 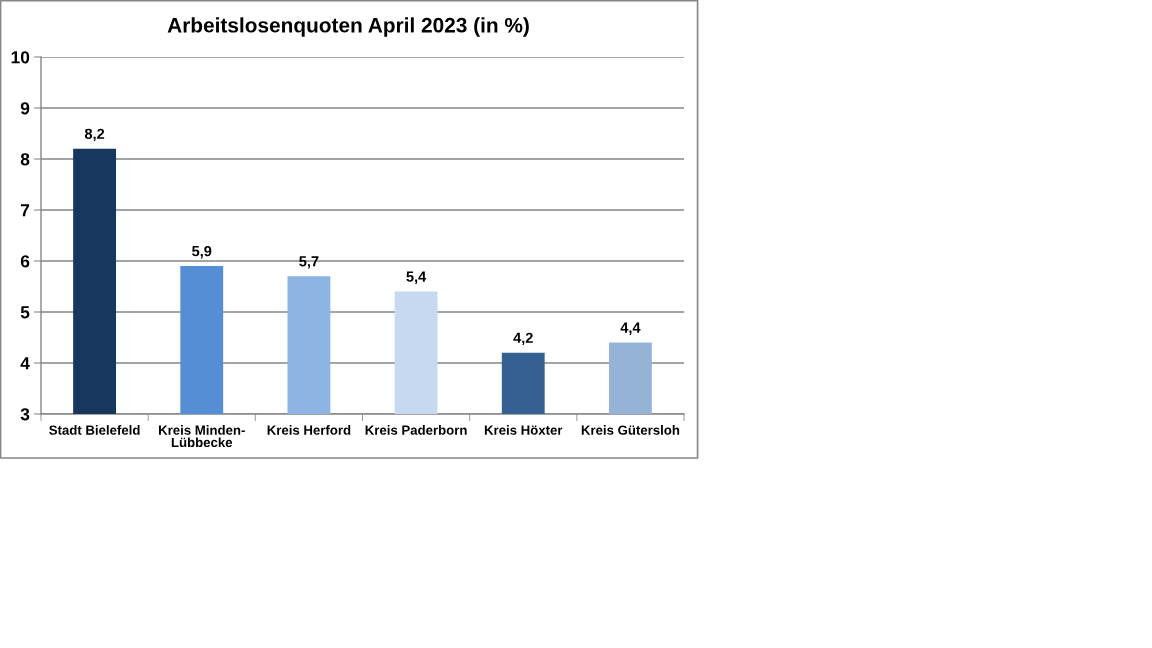 What do you see at coordinates (348, 27) in the screenshot?
I see `chart-title: Arbeitslosenquoten April 2023 (in %)` at bounding box center [348, 27].